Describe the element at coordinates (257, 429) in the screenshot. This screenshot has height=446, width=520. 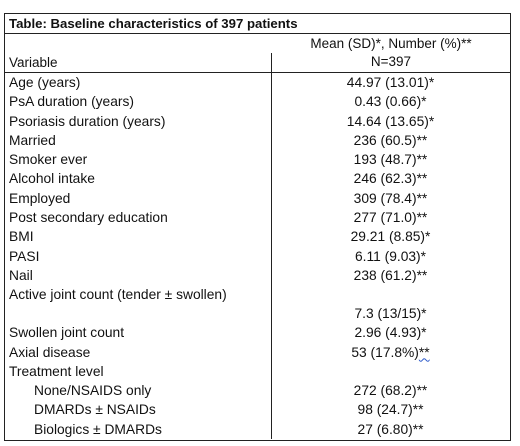
I see `table-row: Biologics ± DMARDs 27 (6.80)**` at that location.